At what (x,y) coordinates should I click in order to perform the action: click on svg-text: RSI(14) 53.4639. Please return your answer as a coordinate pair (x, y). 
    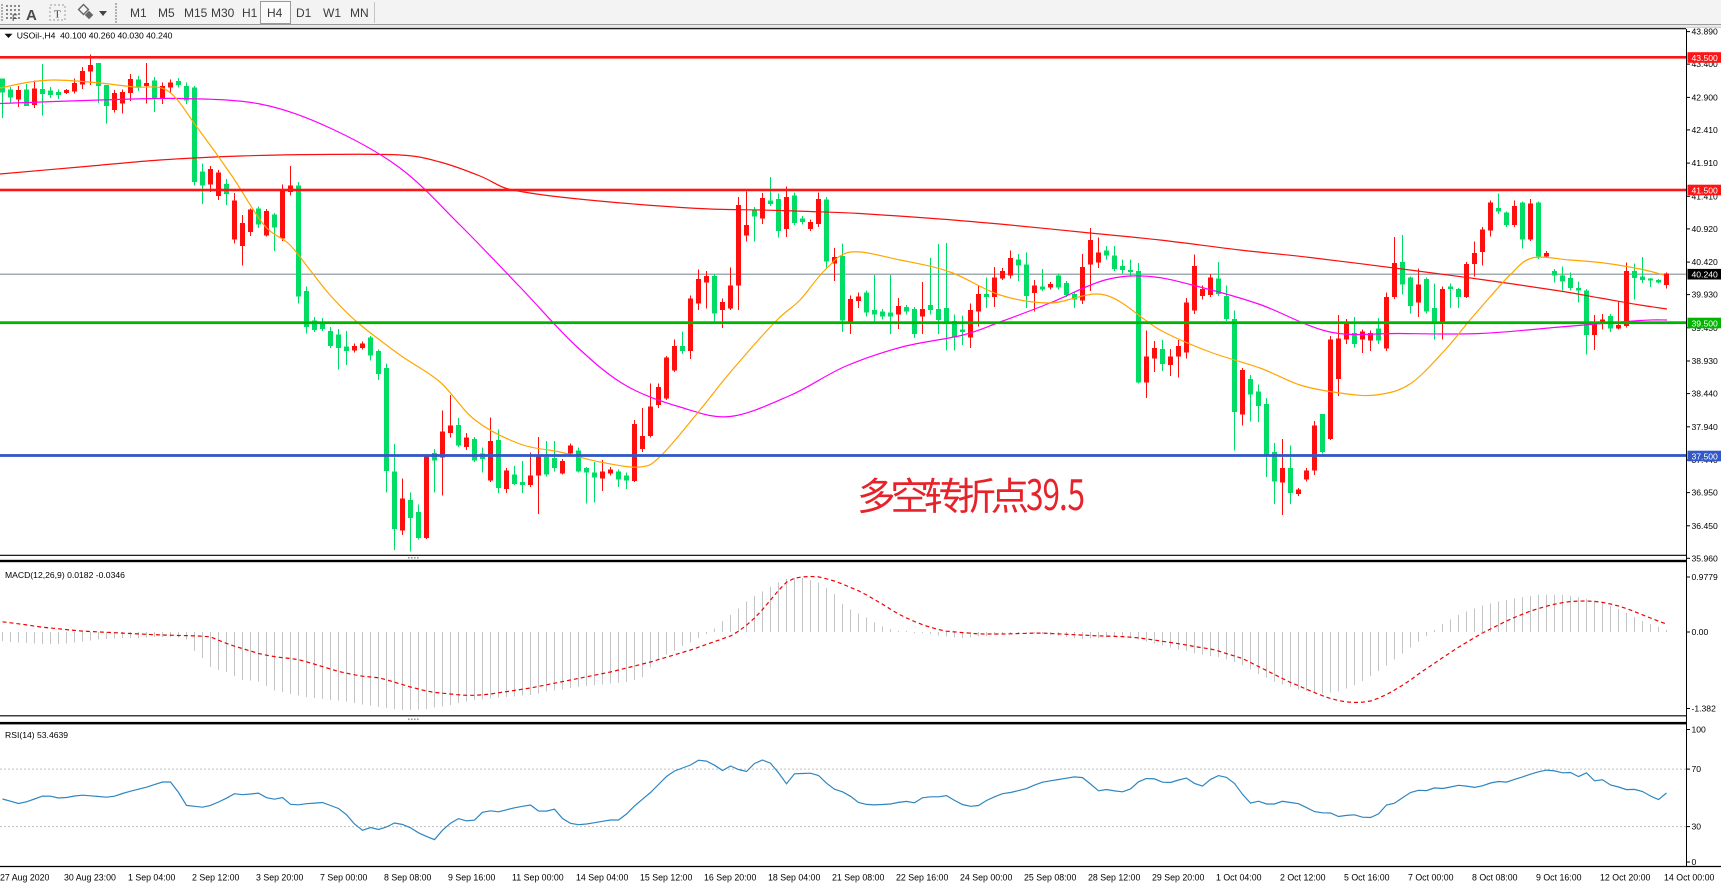
    Looking at the image, I should click on (36, 735).